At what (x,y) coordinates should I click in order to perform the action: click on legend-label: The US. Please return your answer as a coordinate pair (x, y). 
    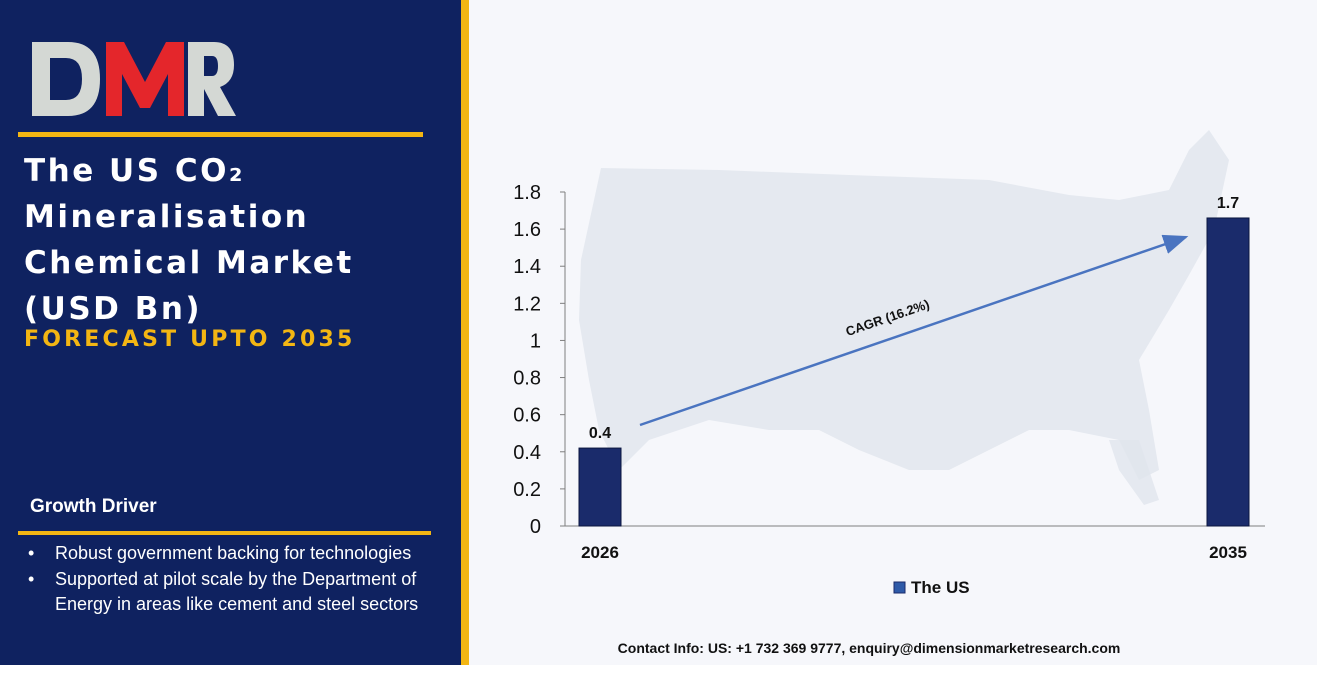
    Looking at the image, I should click on (940, 587).